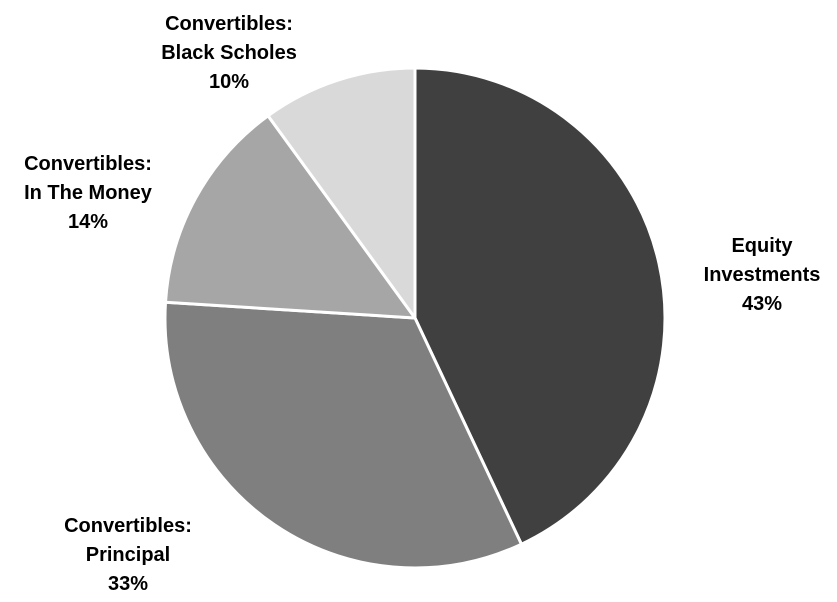  I want to click on slice-category-label: In The Money, so click(88, 193).